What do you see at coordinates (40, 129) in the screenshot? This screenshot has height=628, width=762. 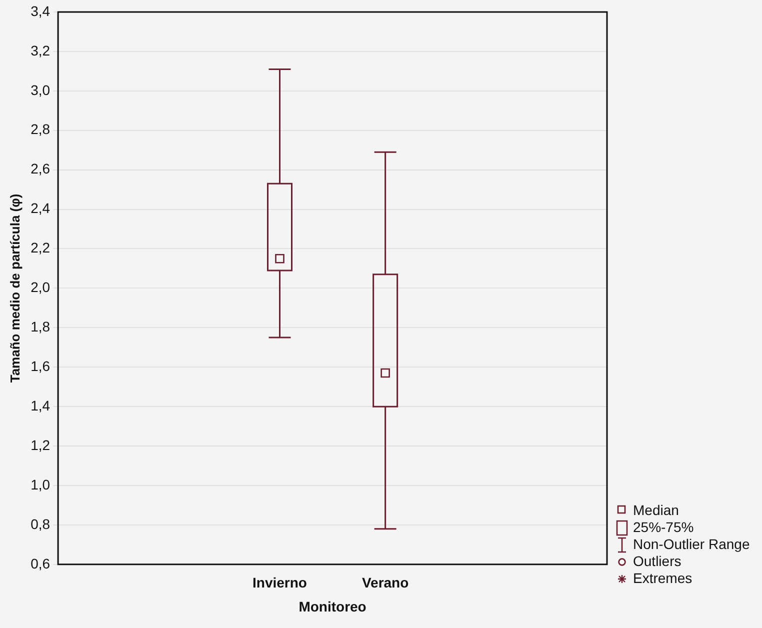 I see `y-tick-label: 2,8` at bounding box center [40, 129].